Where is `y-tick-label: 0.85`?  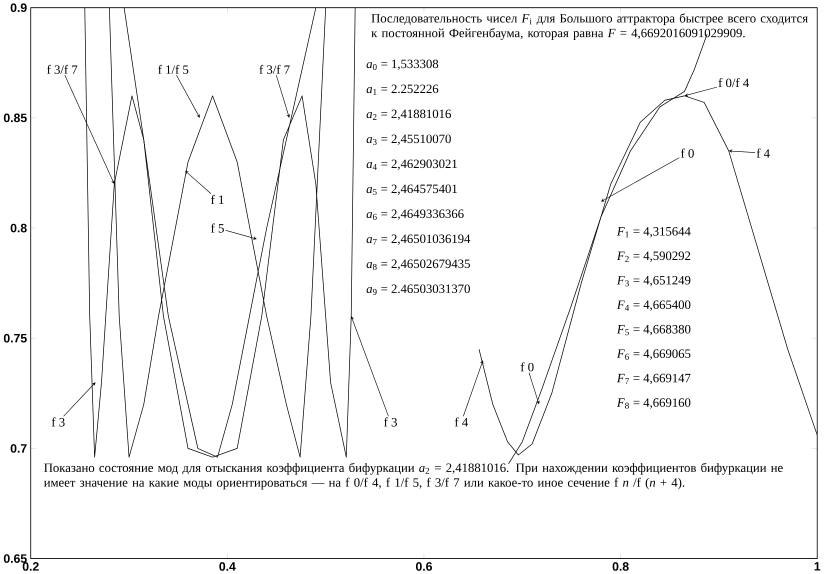 y-tick-label: 0.85 is located at coordinates (15, 117).